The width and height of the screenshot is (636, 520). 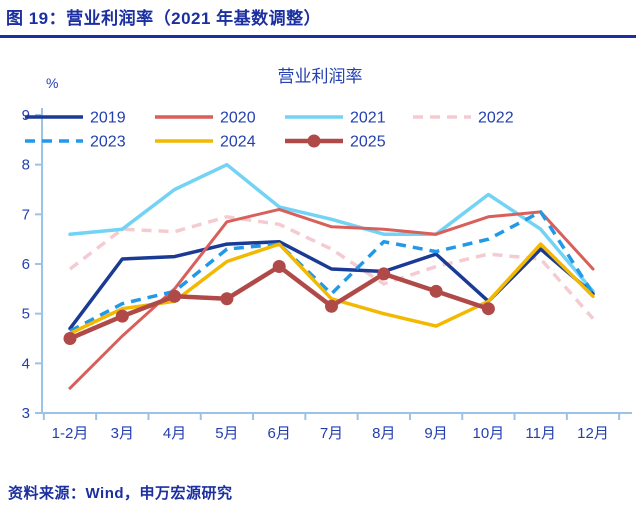 I want to click on legend-label-2025: 2025, so click(x=368, y=142).